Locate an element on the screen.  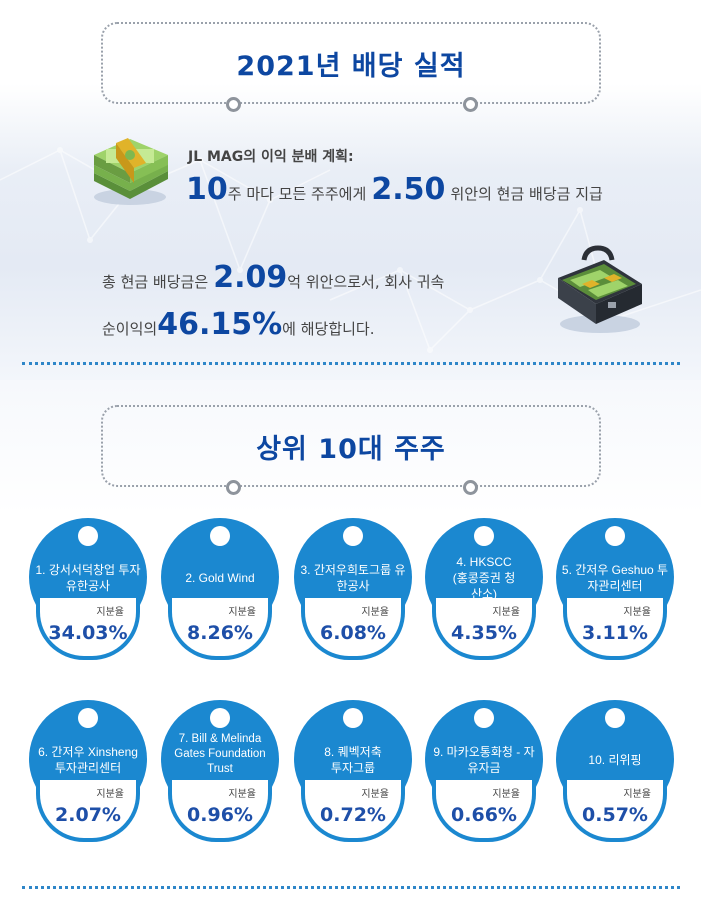
ratio-line: 순이익의46.15%에 해당합니다. is located at coordinates (238, 324).